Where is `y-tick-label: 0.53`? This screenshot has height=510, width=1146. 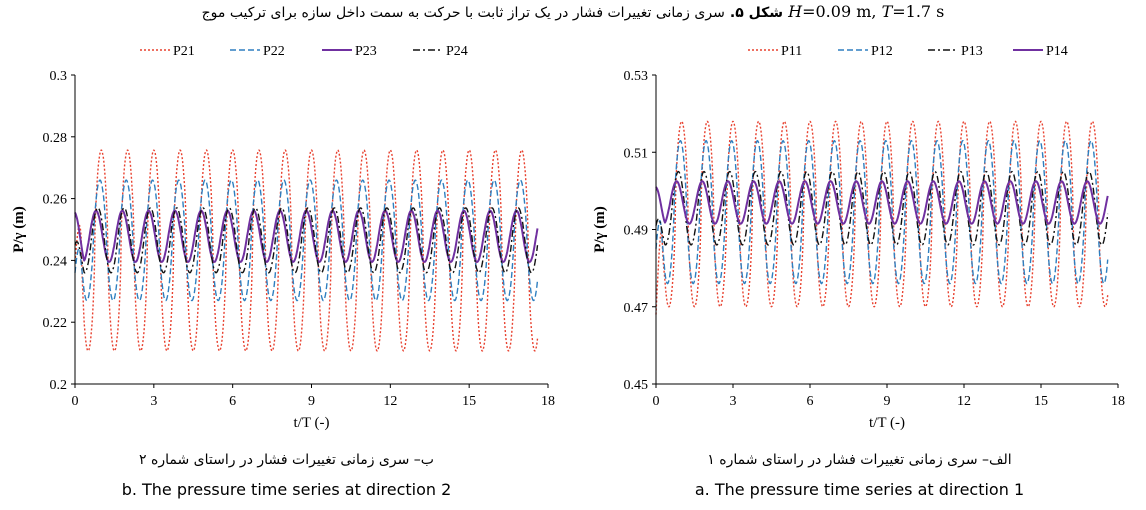 y-tick-label: 0.53 is located at coordinates (636, 76).